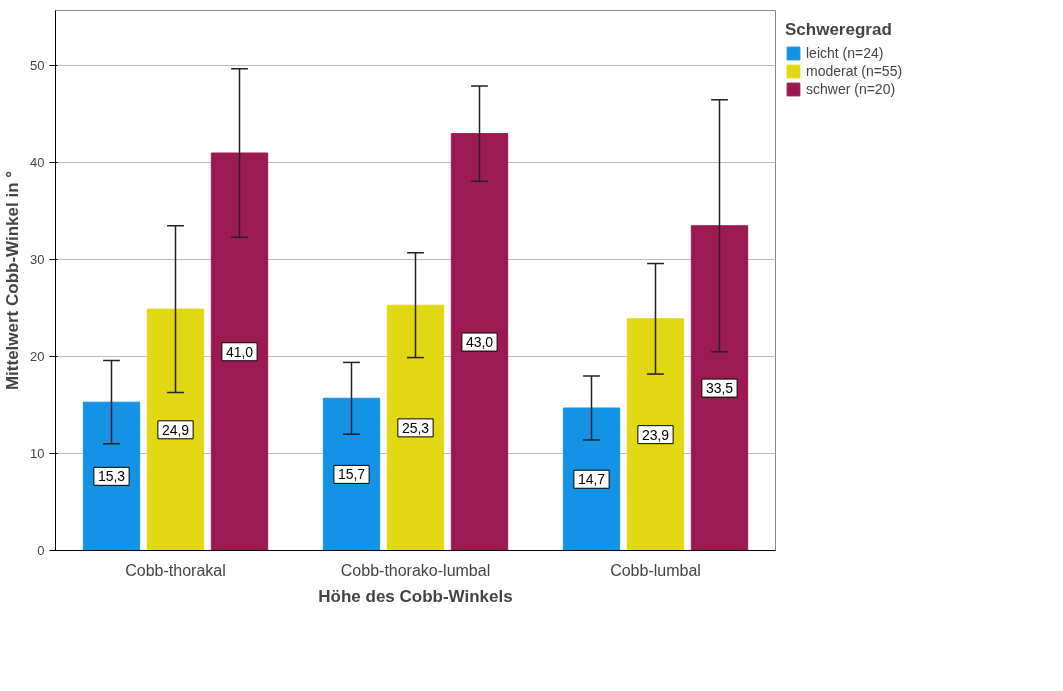  Describe the element at coordinates (37, 163) in the screenshot. I see `y-tick-label: 40` at that location.